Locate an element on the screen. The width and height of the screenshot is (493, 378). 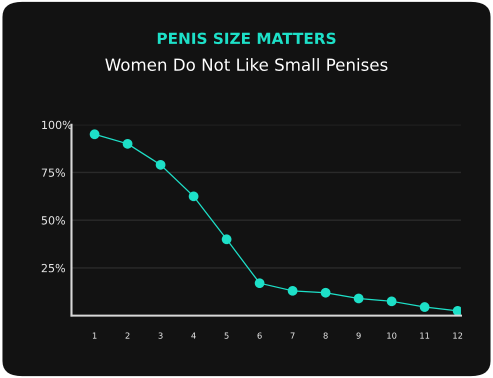
x-tick-label: 8 is located at coordinates (326, 335).